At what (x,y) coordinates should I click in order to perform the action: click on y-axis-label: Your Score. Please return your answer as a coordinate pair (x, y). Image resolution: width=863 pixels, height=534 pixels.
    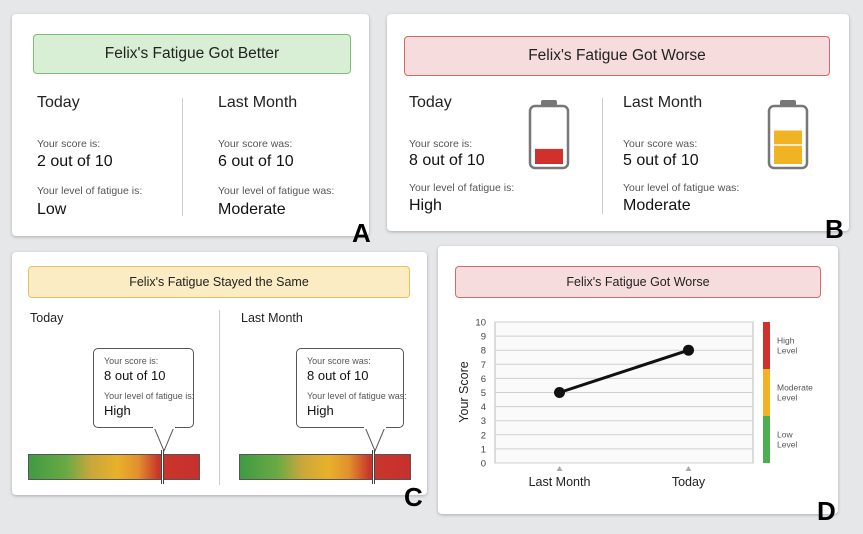
    Looking at the image, I should click on (464, 391).